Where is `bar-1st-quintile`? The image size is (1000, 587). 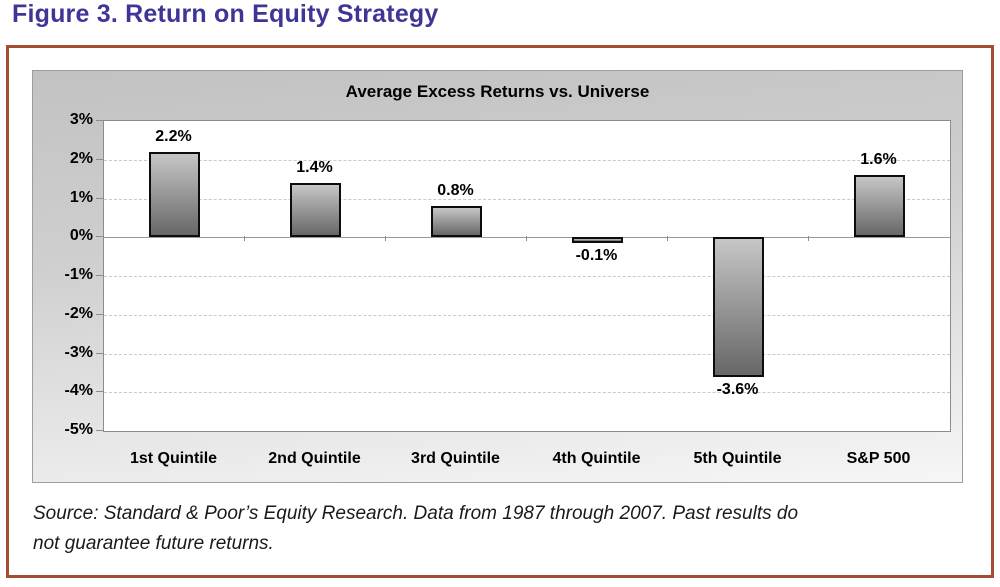 bar-1st-quintile is located at coordinates (174, 195).